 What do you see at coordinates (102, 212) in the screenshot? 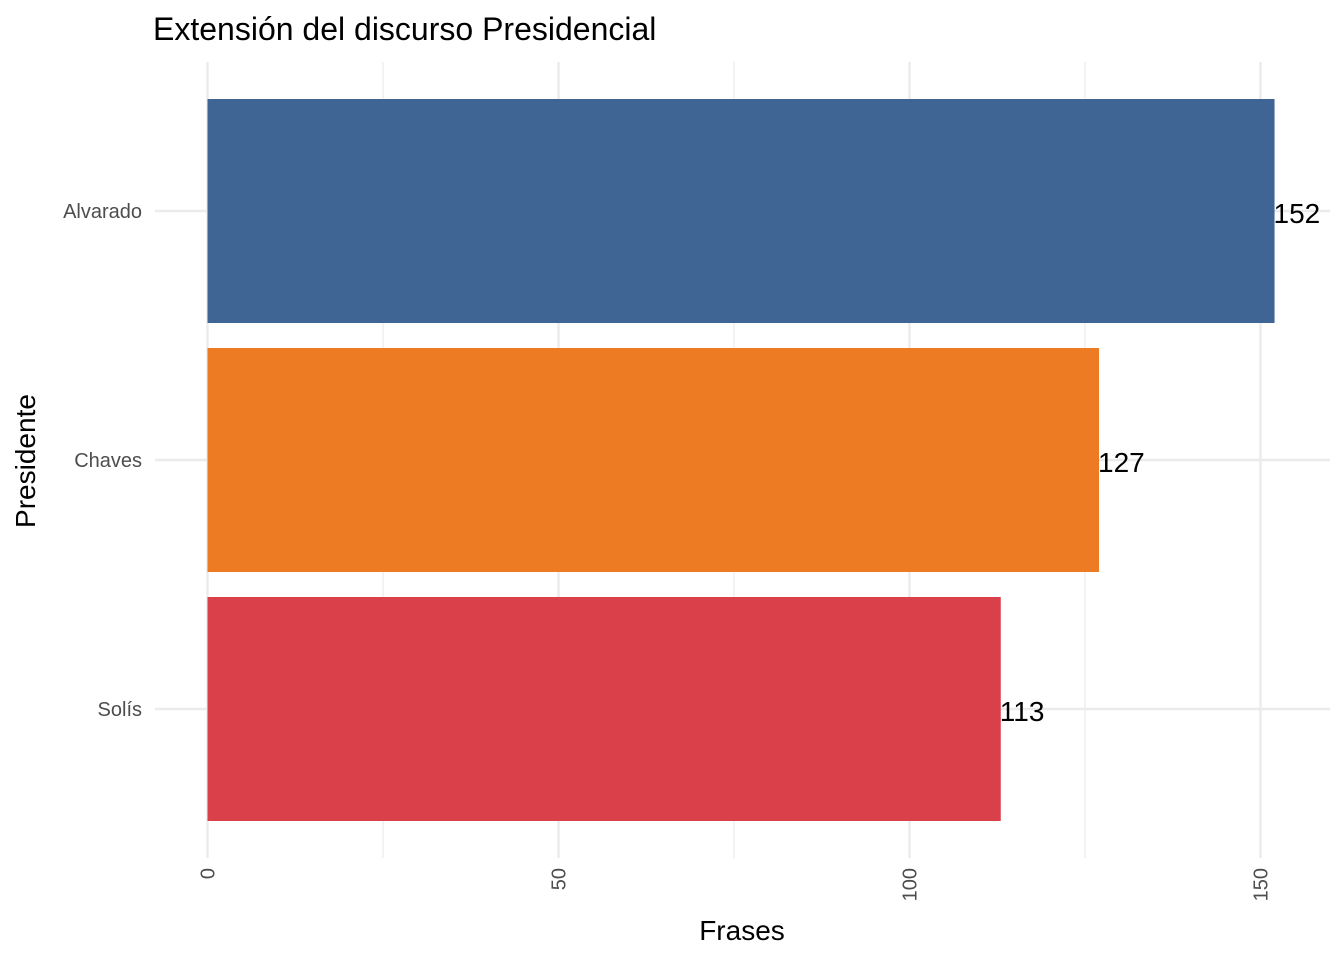
I see `y-tick-label: Alvarado` at bounding box center [102, 212].